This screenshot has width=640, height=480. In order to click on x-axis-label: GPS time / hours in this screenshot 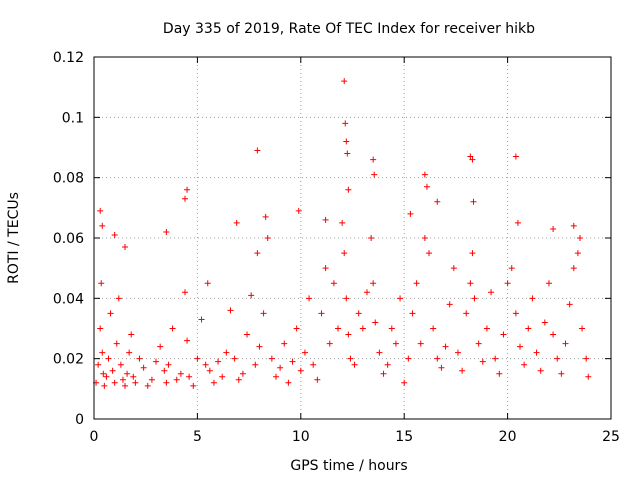, I will do `click(348, 466)`.